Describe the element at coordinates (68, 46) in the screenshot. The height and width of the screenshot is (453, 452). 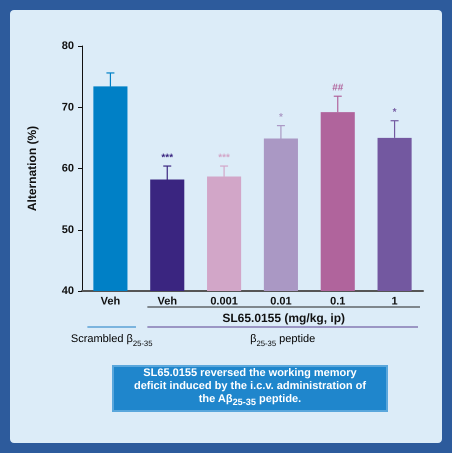
I see `y-tick-label: 80` at that location.